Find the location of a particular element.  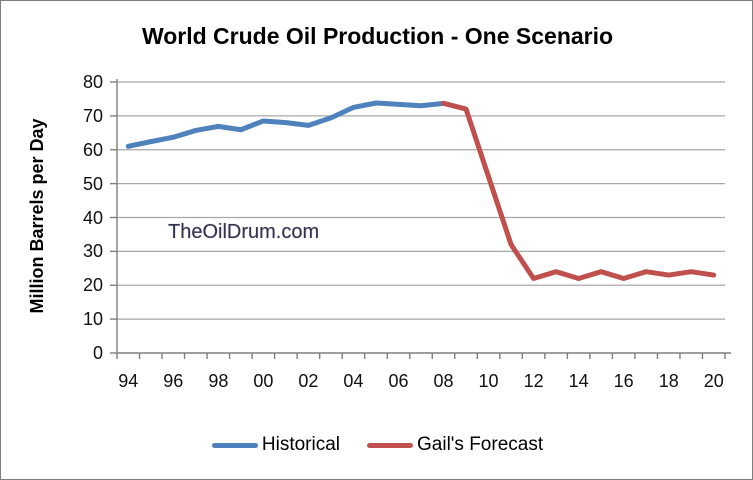

x-tick-label: 20 is located at coordinates (713, 381).